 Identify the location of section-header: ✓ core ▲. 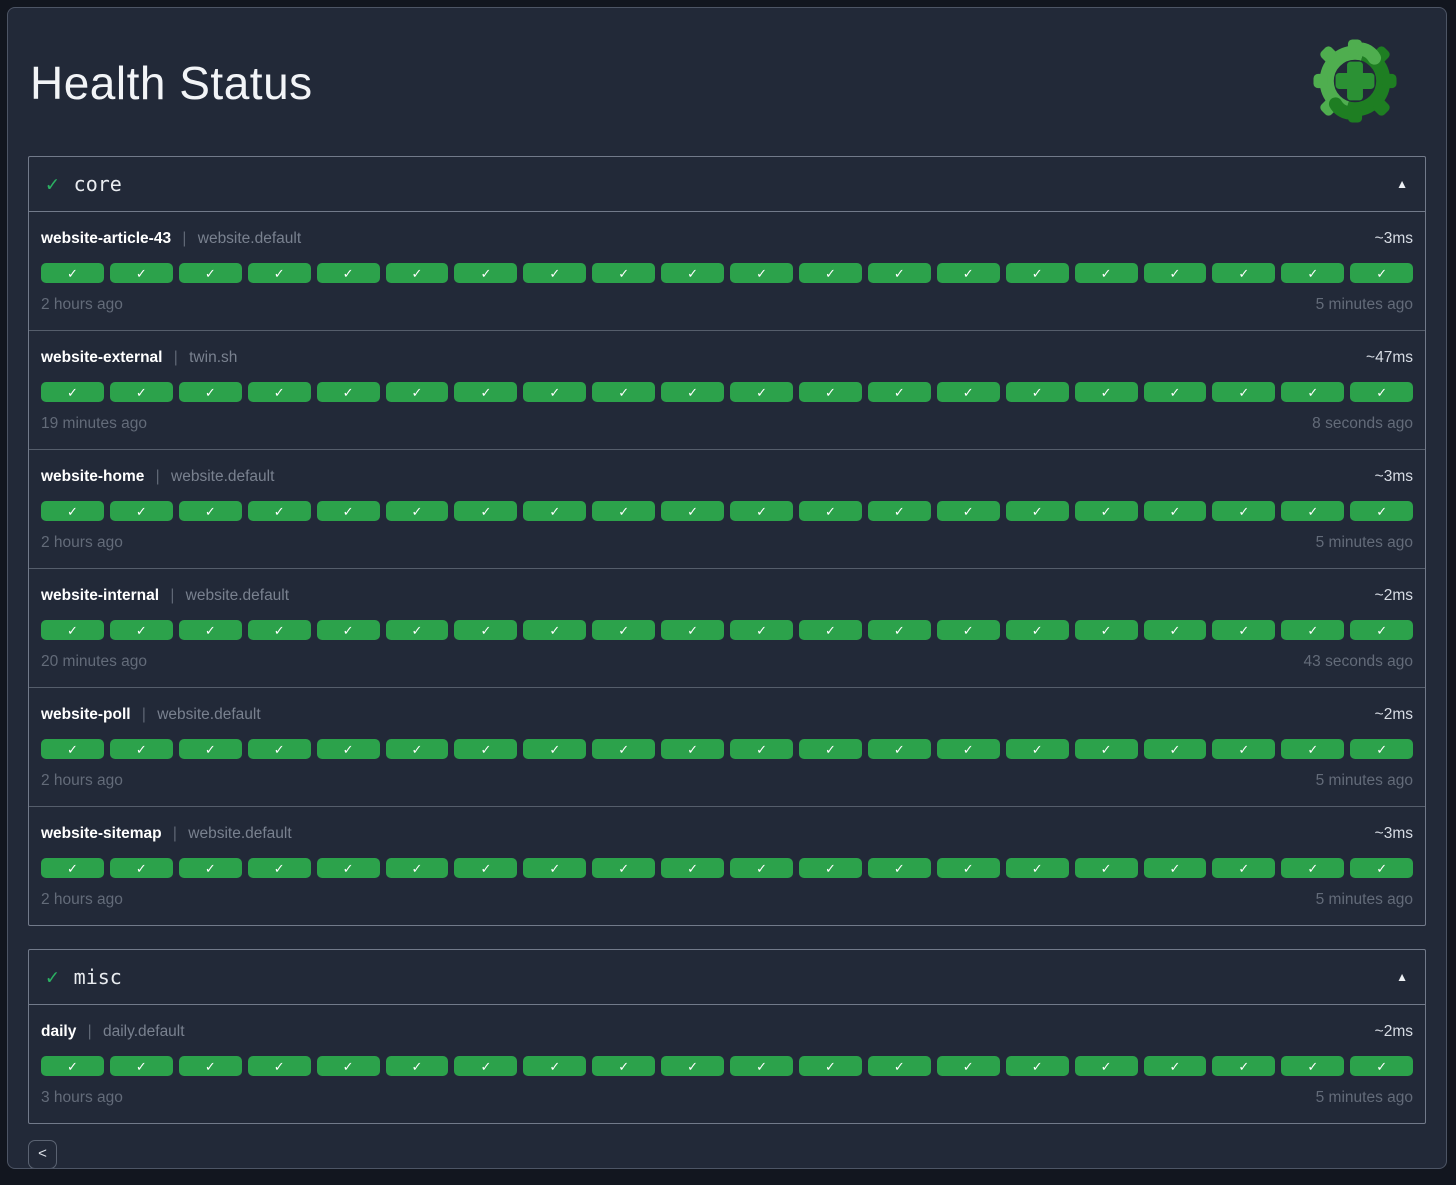
(727, 184).